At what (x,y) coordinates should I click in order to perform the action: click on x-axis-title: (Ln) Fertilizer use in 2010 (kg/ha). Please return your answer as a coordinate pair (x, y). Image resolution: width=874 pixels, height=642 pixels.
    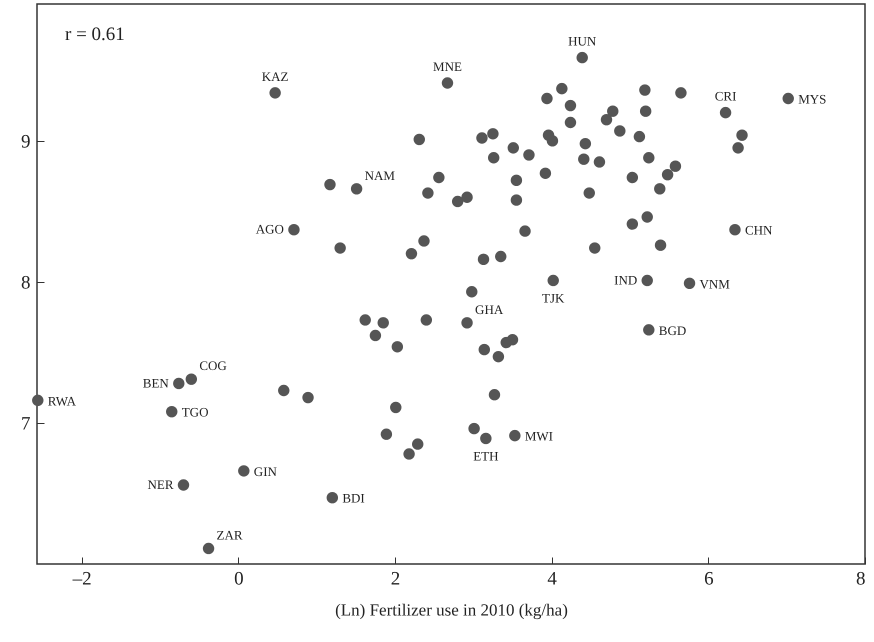
    Looking at the image, I should click on (451, 610).